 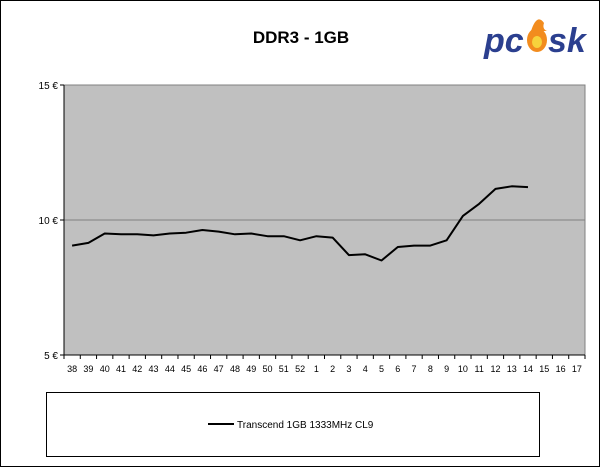 I want to click on x-tick-label: 41, so click(x=121, y=369).